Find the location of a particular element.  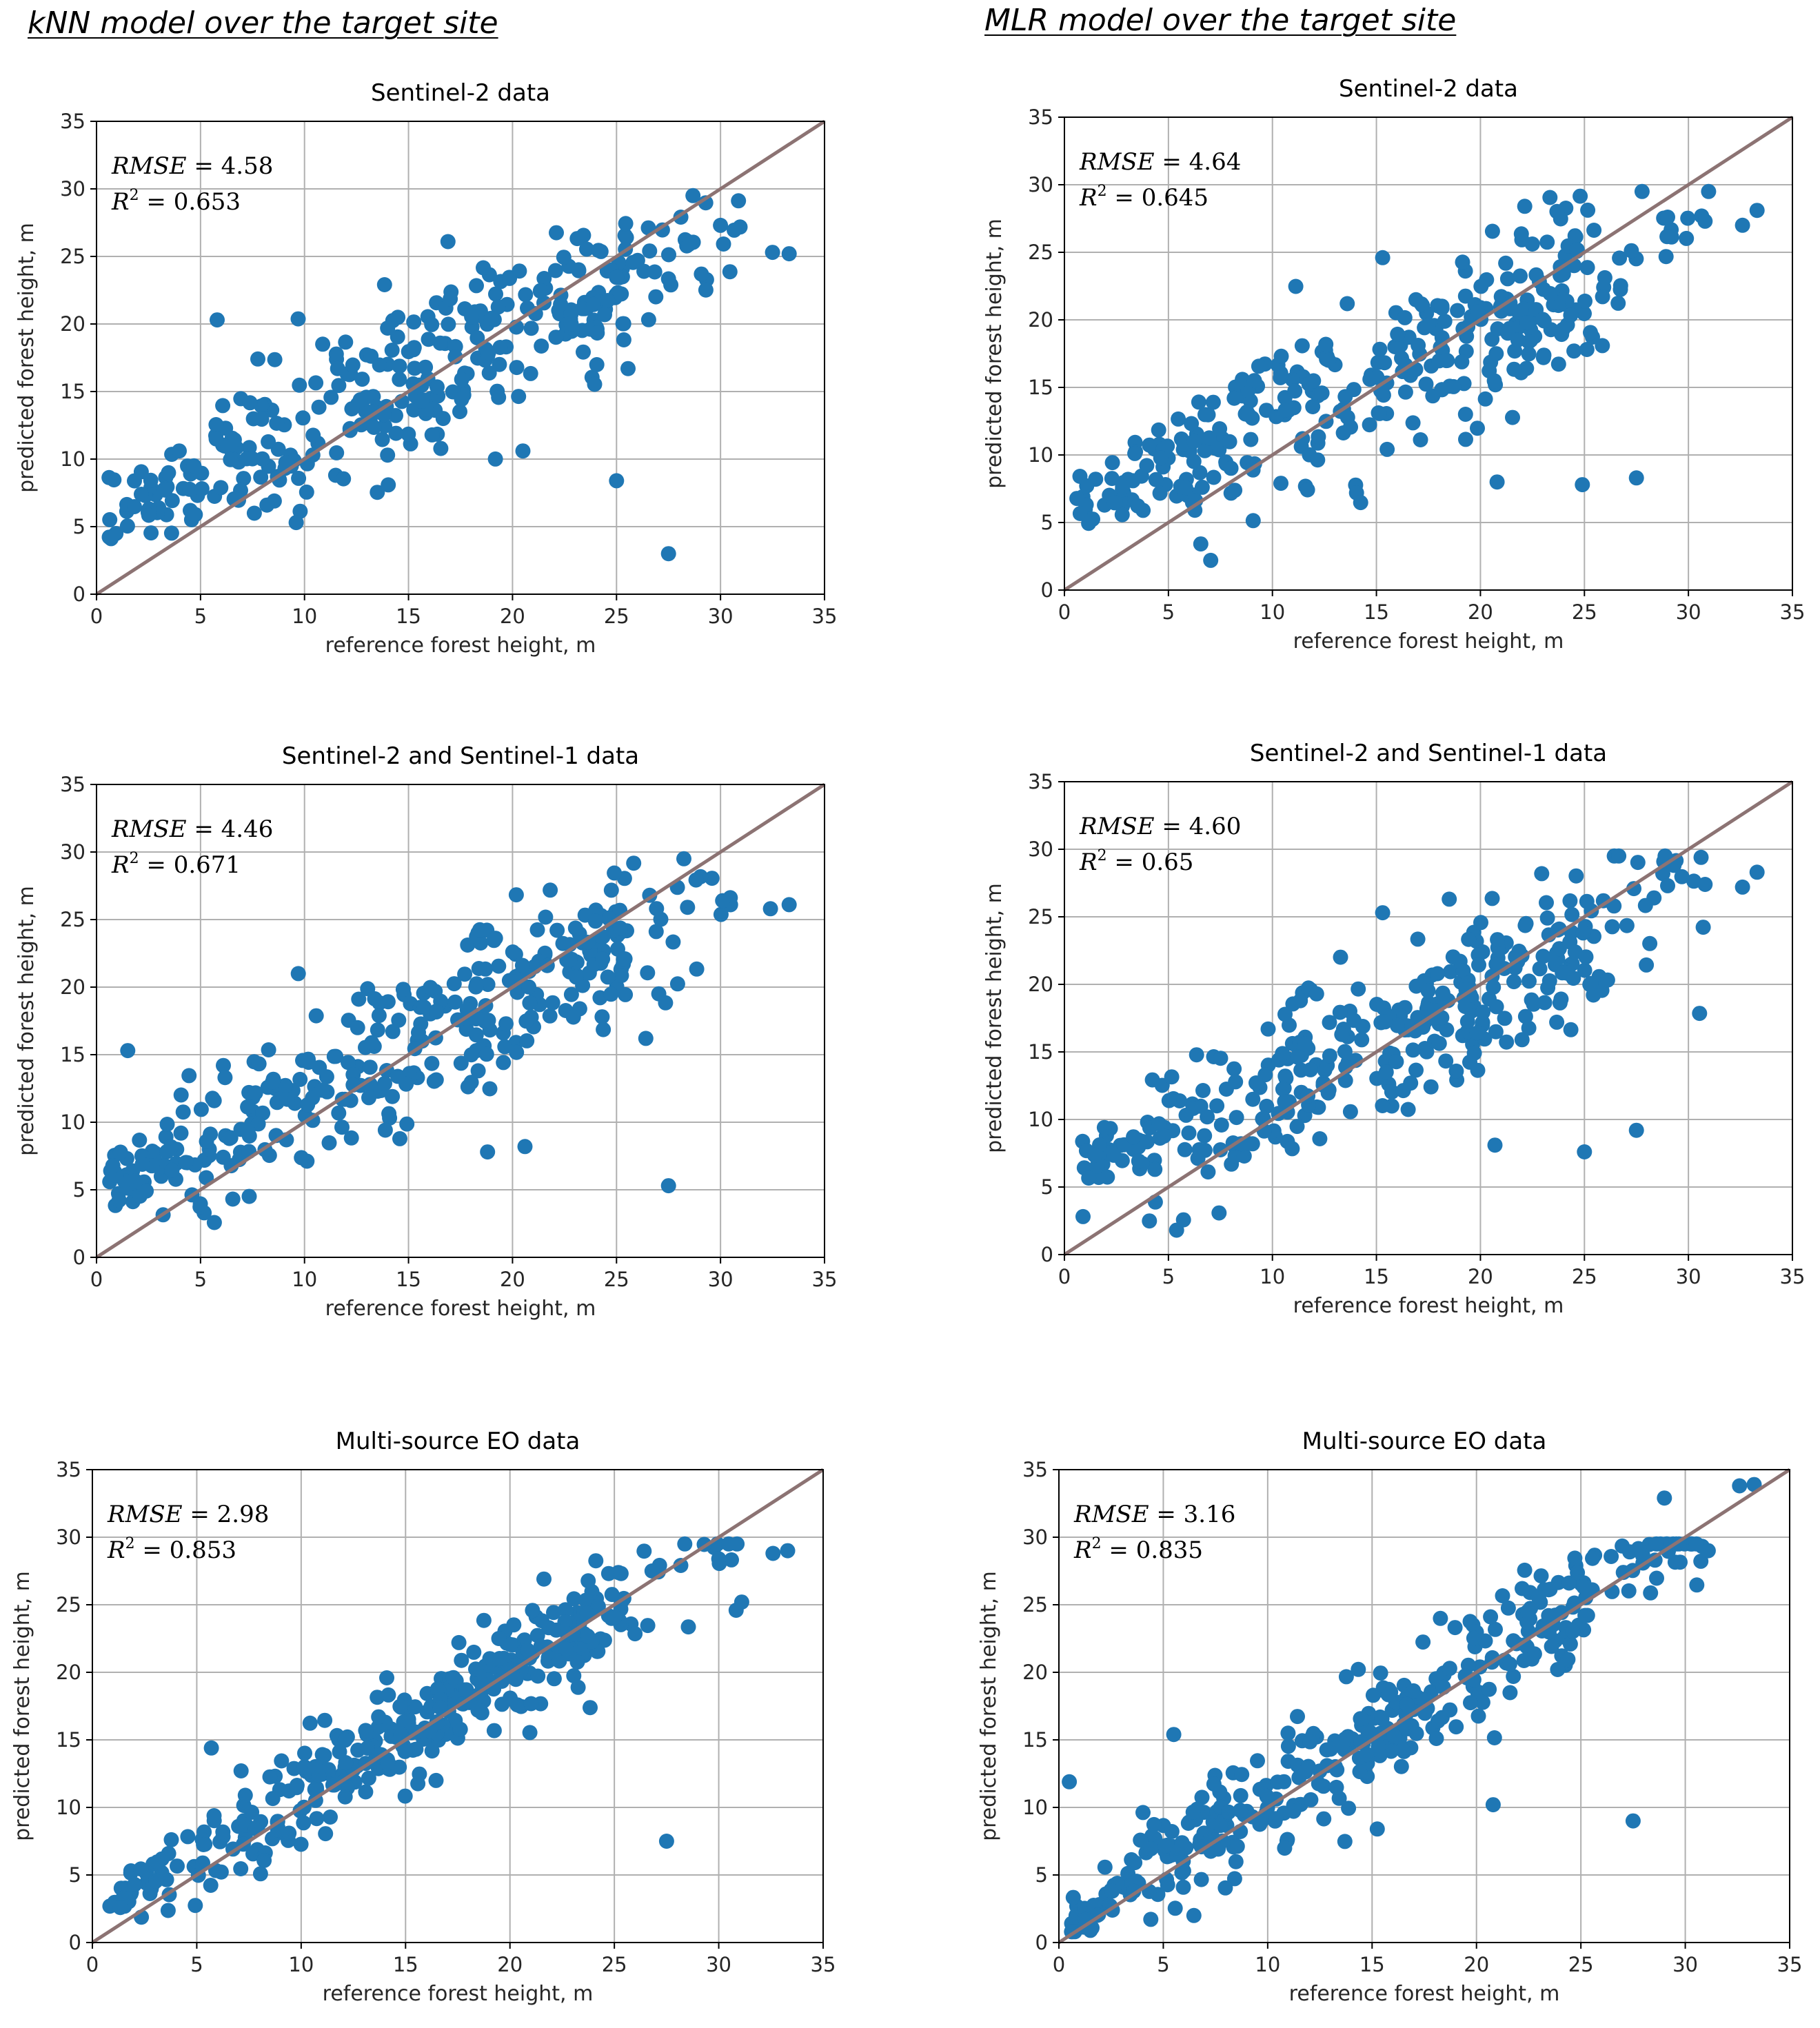

panel-title: Sentinel-2 data is located at coordinates (460, 93).